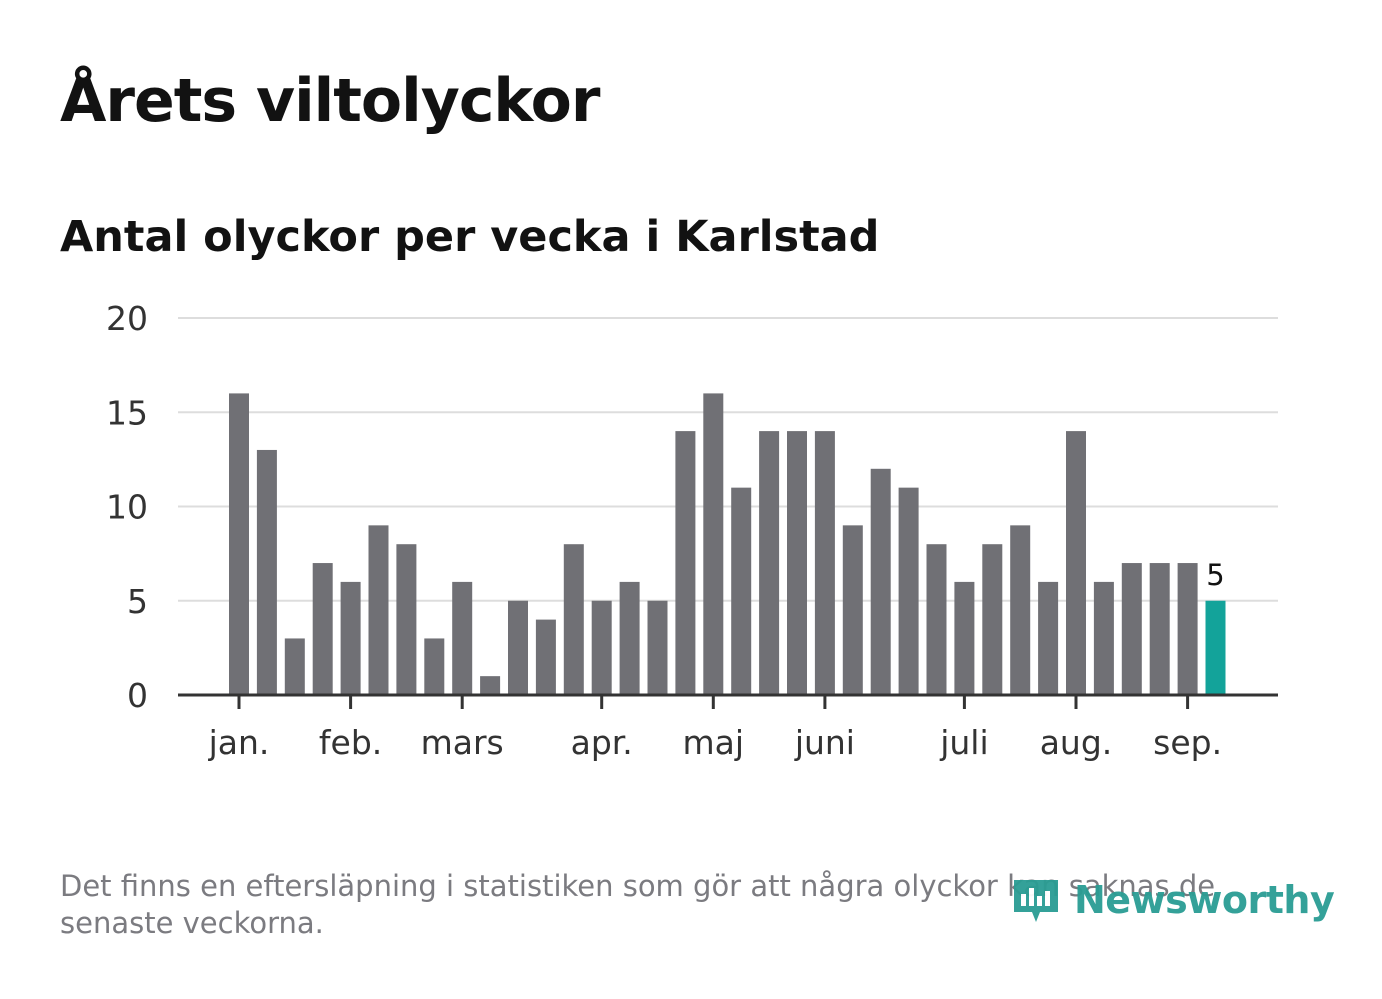  What do you see at coordinates (714, 742) in the screenshot?
I see `x-tick-label: maj` at bounding box center [714, 742].